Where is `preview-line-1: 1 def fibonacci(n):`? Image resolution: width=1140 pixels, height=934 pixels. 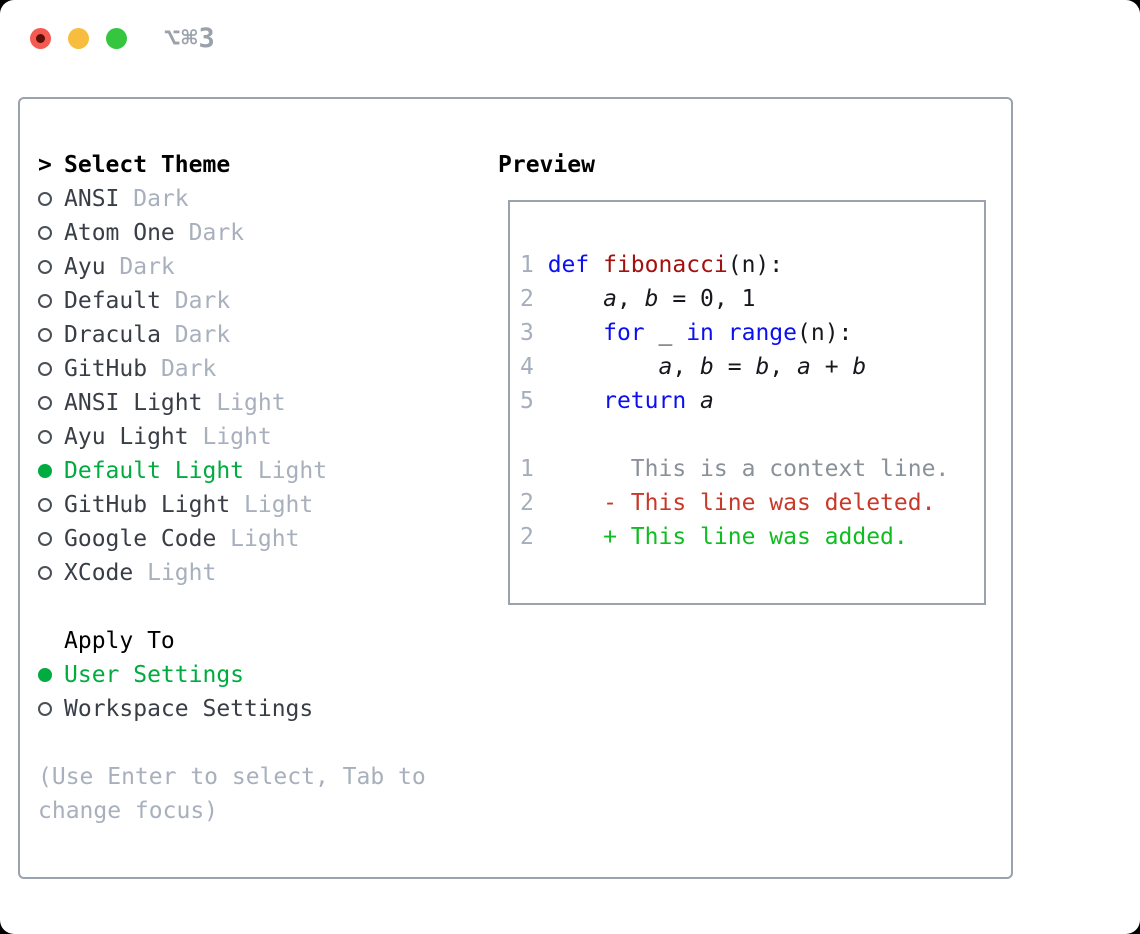
preview-line-1: 1 def fibonacci(n): is located at coordinates (652, 265).